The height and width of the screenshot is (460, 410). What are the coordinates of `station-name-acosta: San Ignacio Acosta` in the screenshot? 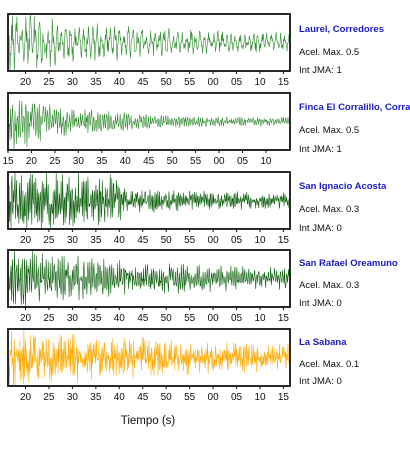 It's located at (343, 186).